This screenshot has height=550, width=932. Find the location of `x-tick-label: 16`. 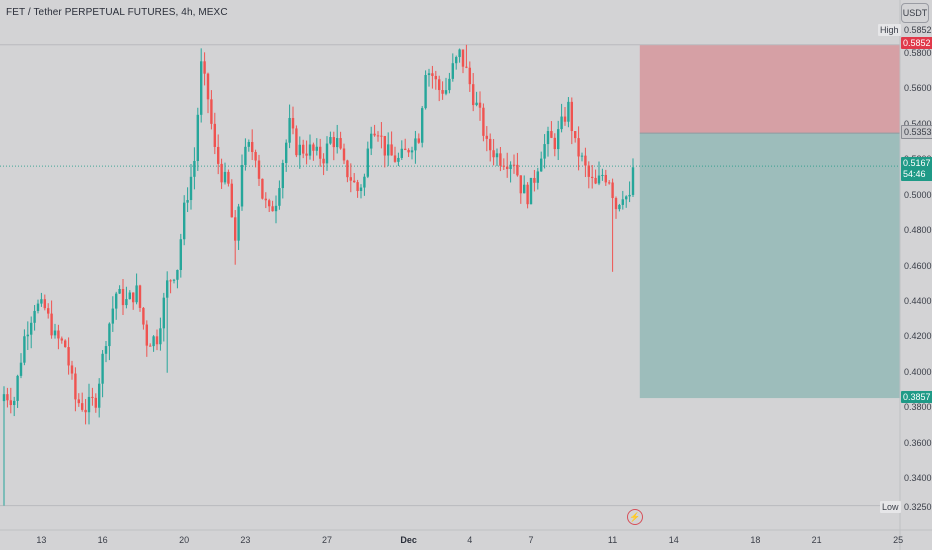

x-tick-label: 16 is located at coordinates (102, 540).